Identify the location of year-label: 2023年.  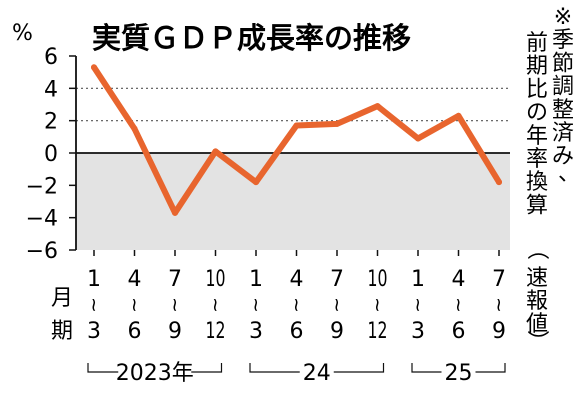
(155, 373).